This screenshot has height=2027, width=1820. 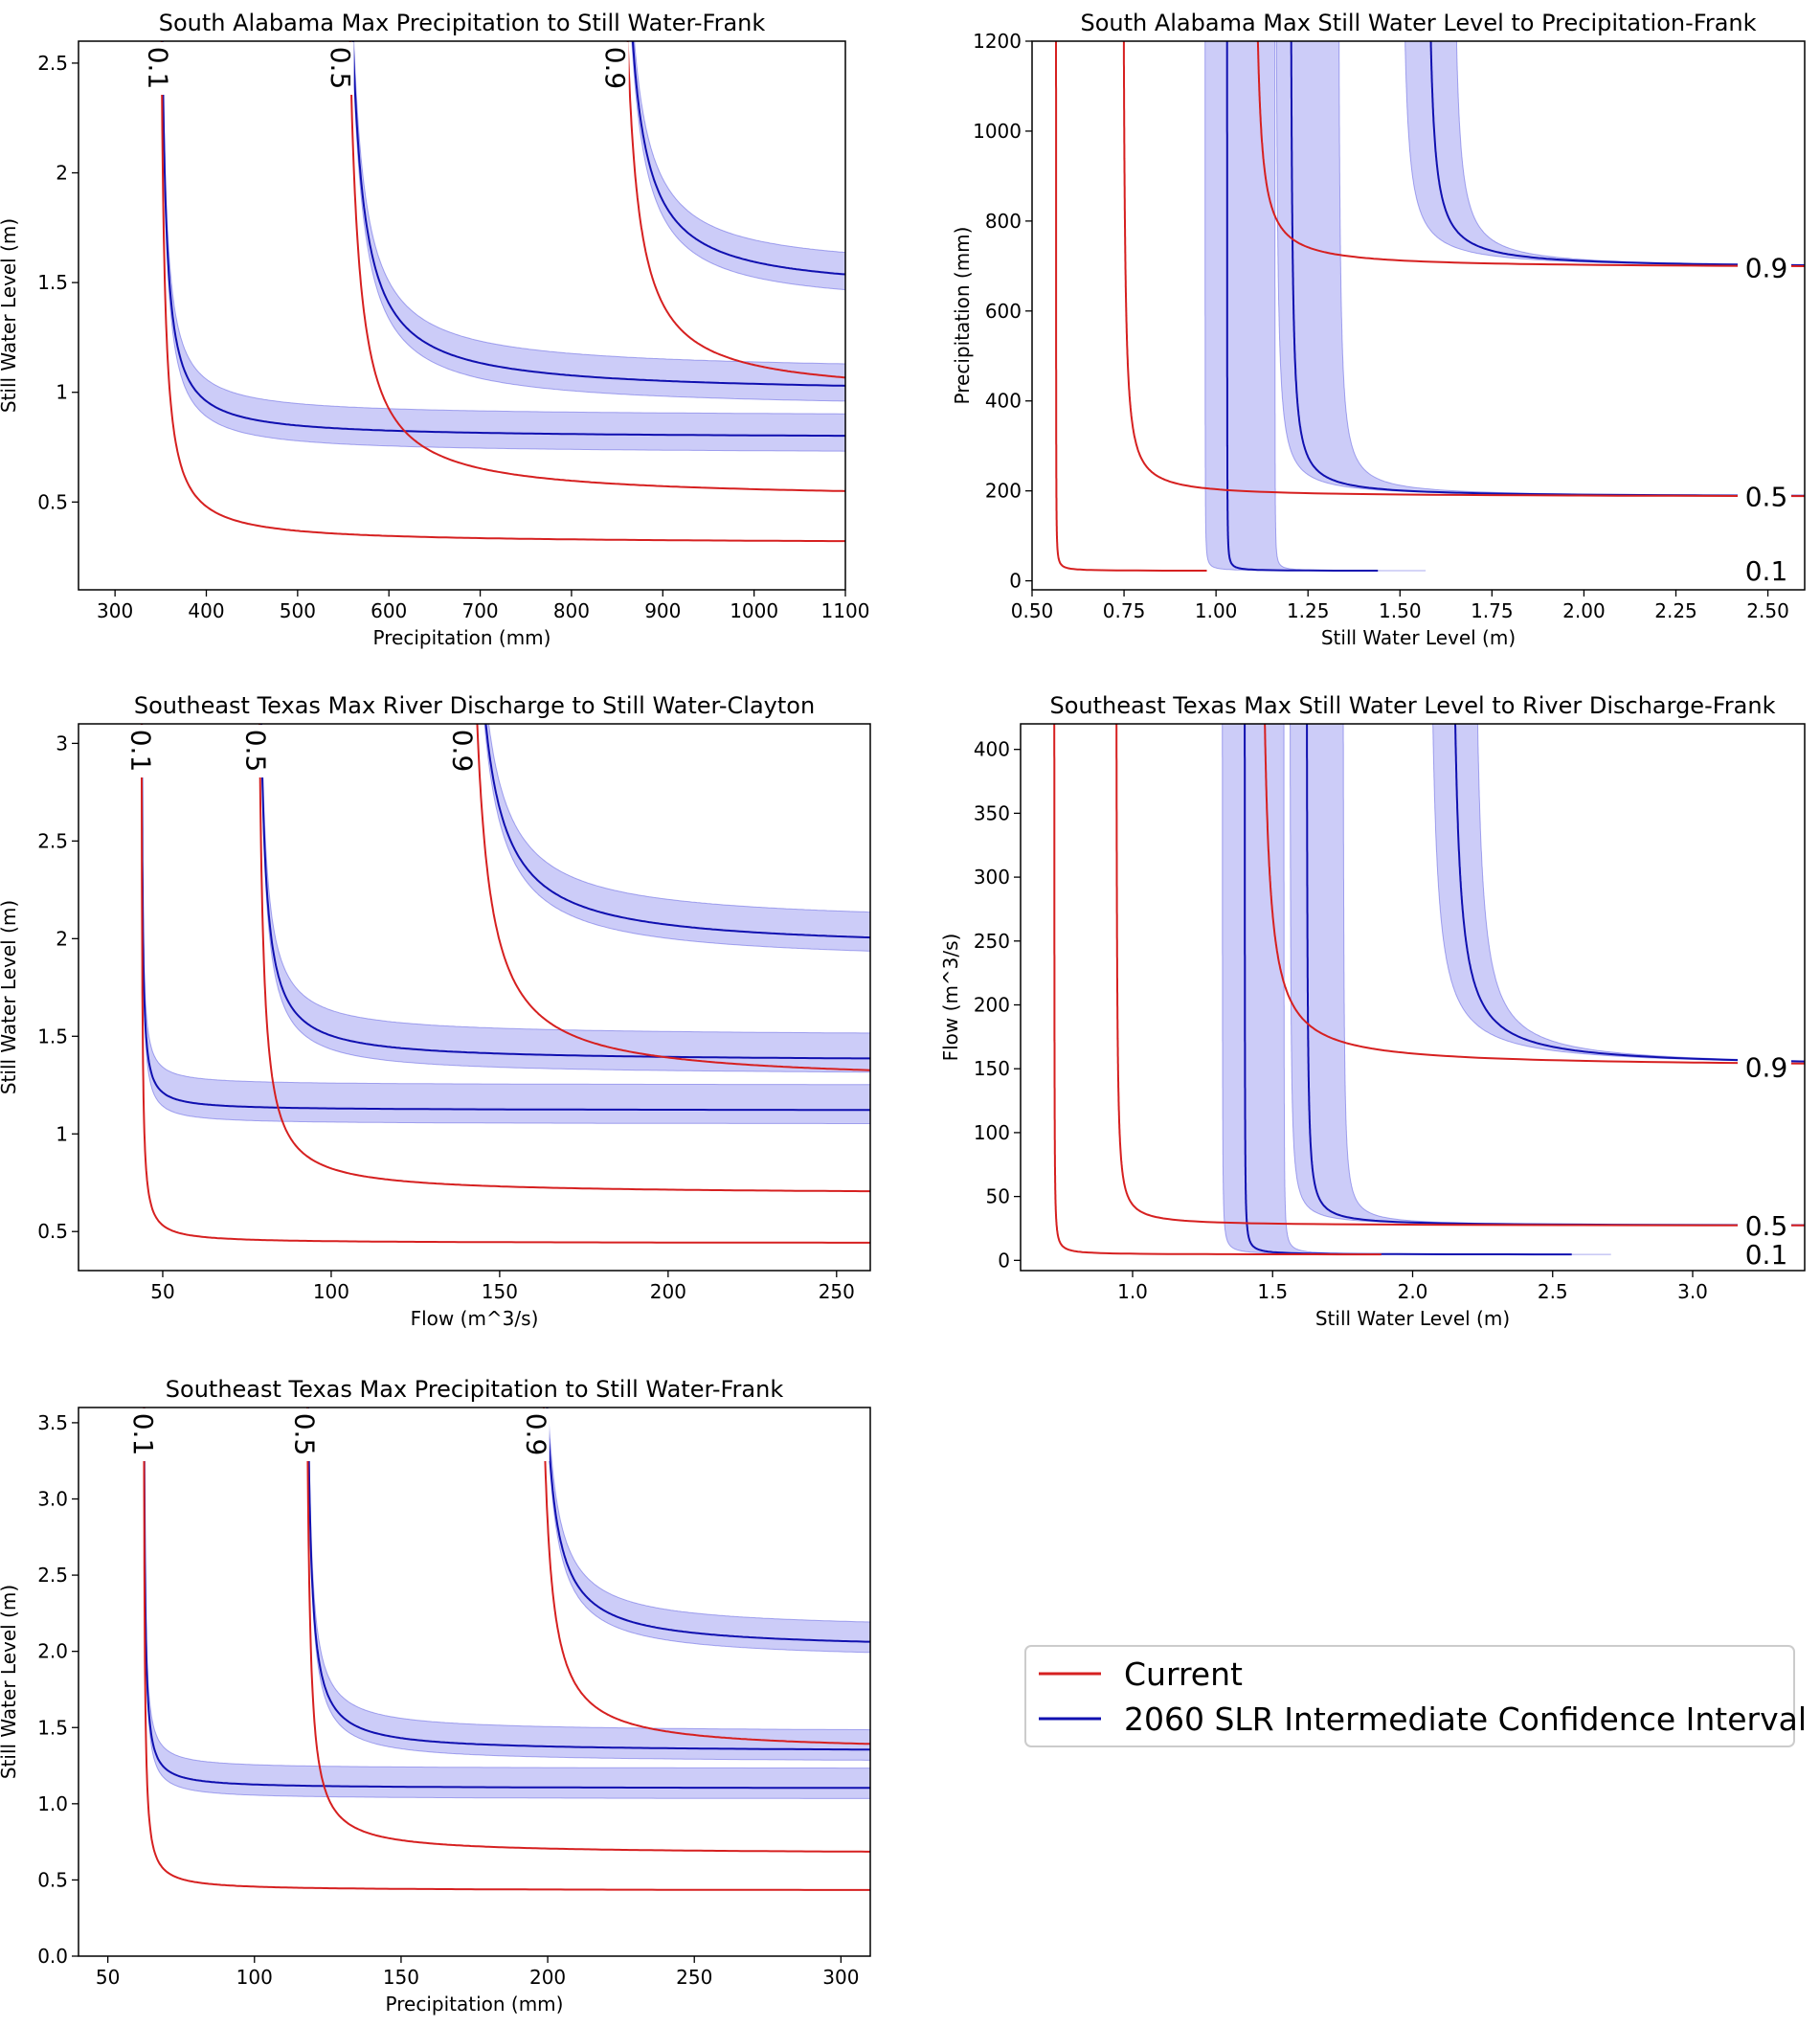 What do you see at coordinates (998, 41) in the screenshot?
I see `y-tick-label: 1200` at bounding box center [998, 41].